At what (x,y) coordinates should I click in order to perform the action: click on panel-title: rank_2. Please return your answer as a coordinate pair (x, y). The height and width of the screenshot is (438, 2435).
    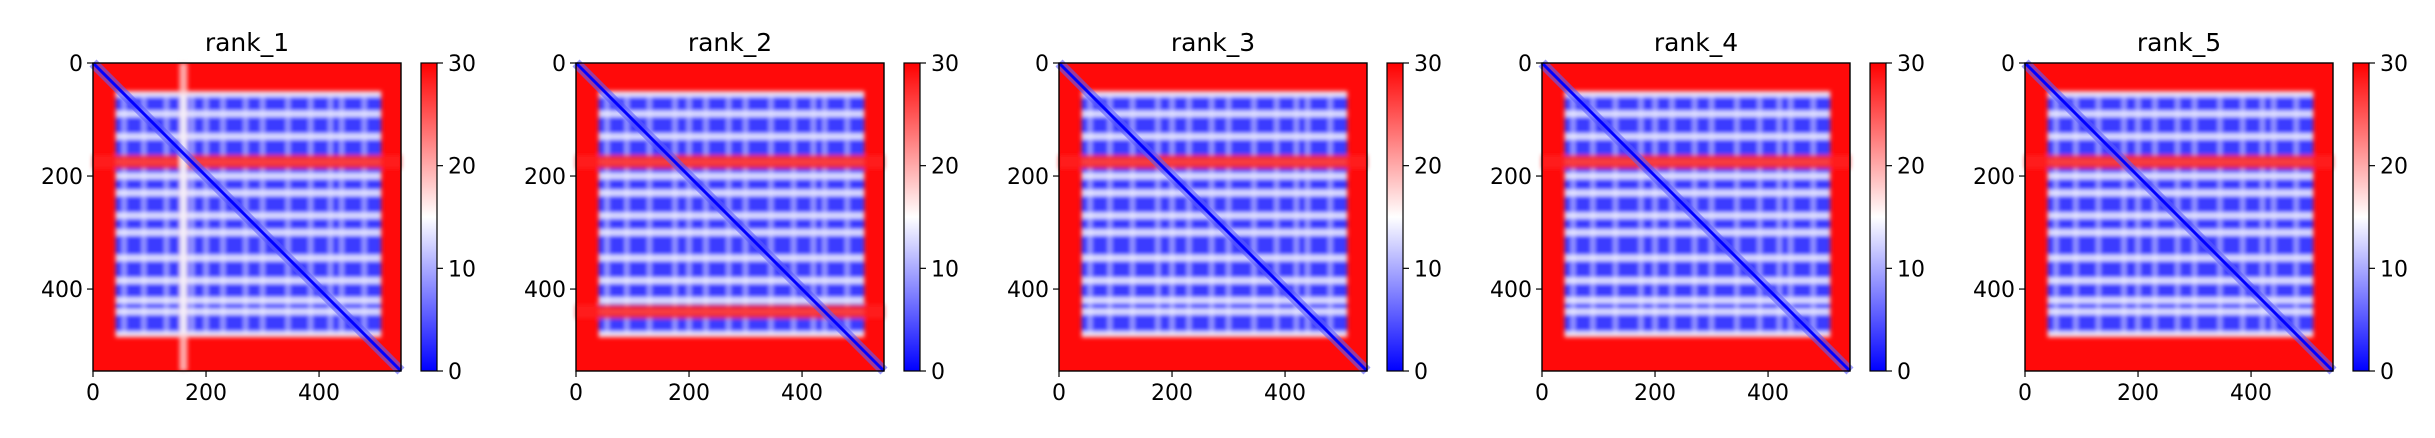
    Looking at the image, I should click on (730, 42).